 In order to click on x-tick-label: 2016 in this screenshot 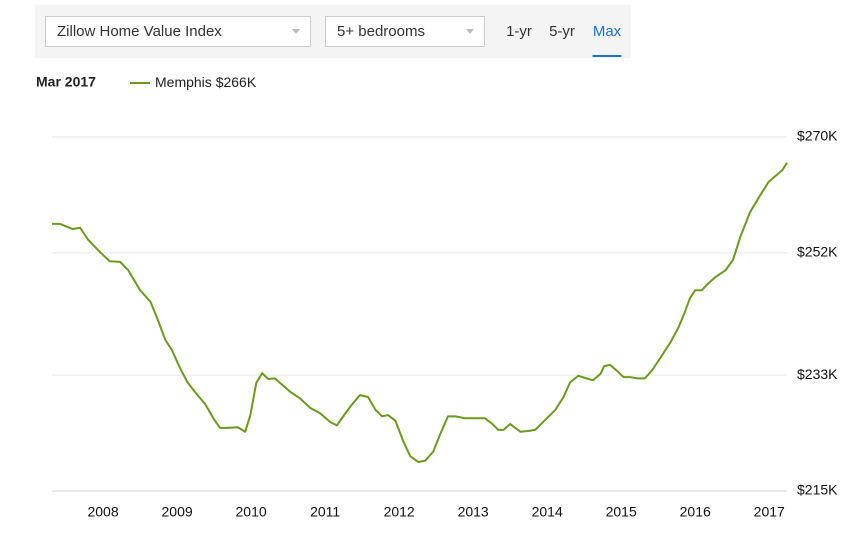, I will do `click(695, 512)`.